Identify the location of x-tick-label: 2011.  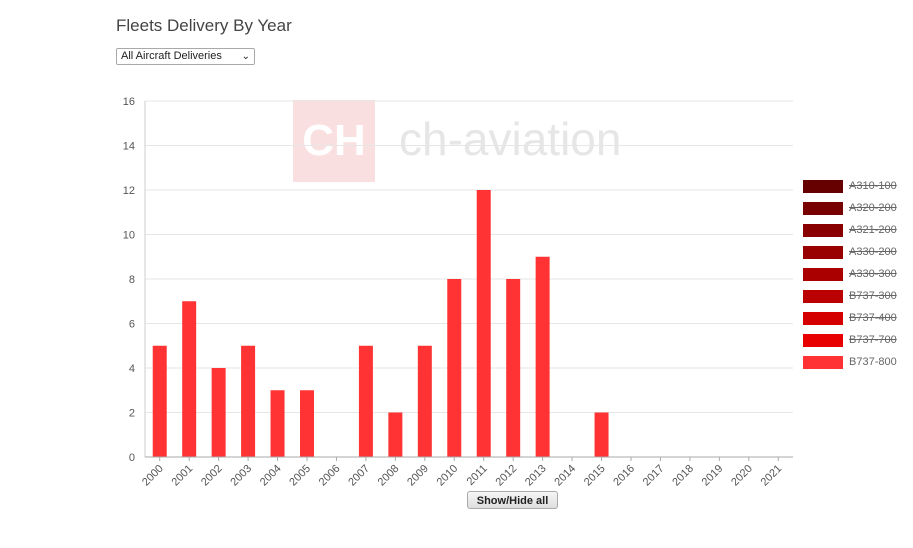
(477, 475).